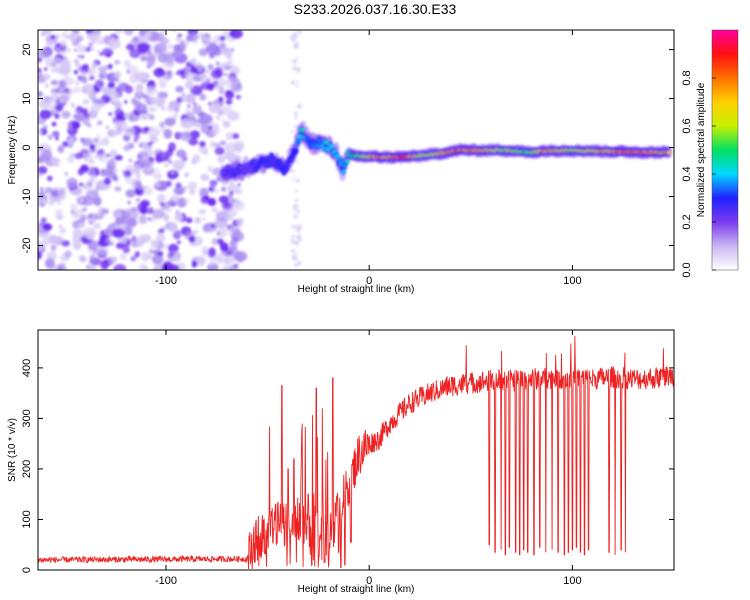 The image size is (750, 600). Describe the element at coordinates (12, 150) in the screenshot. I see `spectrogram-y-axis-title: Frequency (Hz)` at that location.